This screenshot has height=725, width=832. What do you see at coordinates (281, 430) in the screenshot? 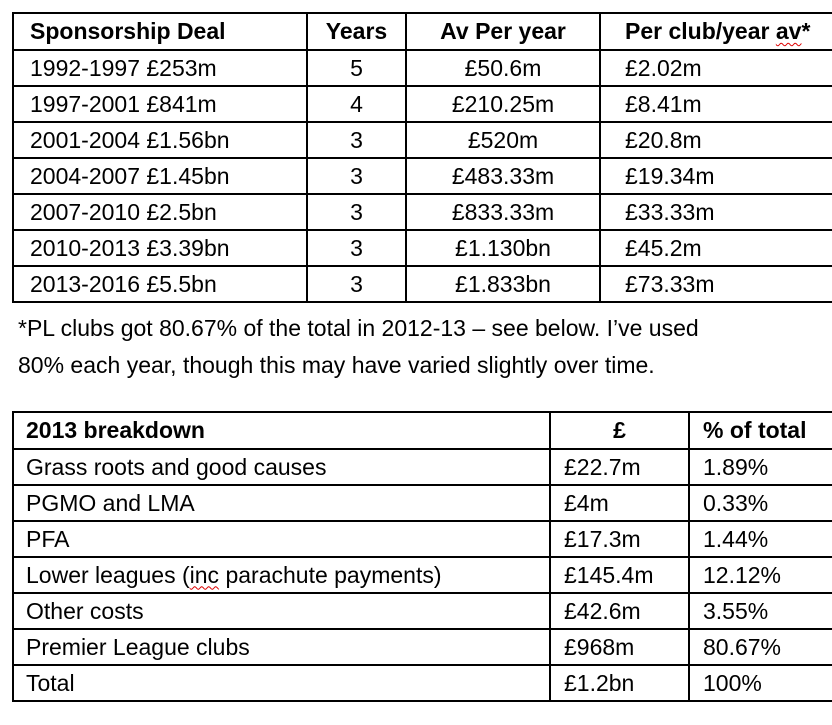
I see `col-header-2013-breakdown: 2013 breakdown` at bounding box center [281, 430].